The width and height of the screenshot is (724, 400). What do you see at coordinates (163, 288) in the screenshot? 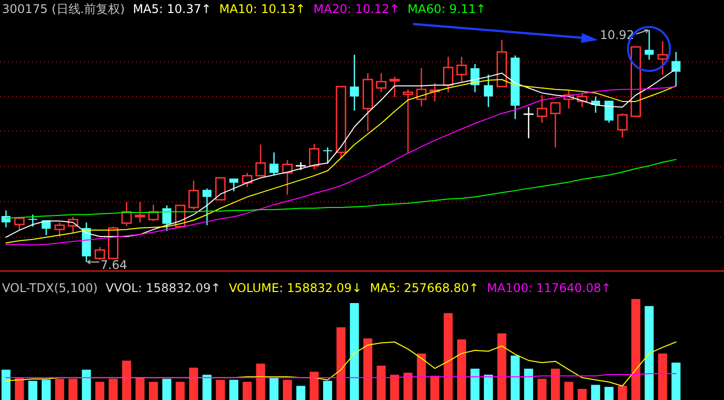
I see `chart-subtitle: VVOL: 158832.09↑` at bounding box center [163, 288].